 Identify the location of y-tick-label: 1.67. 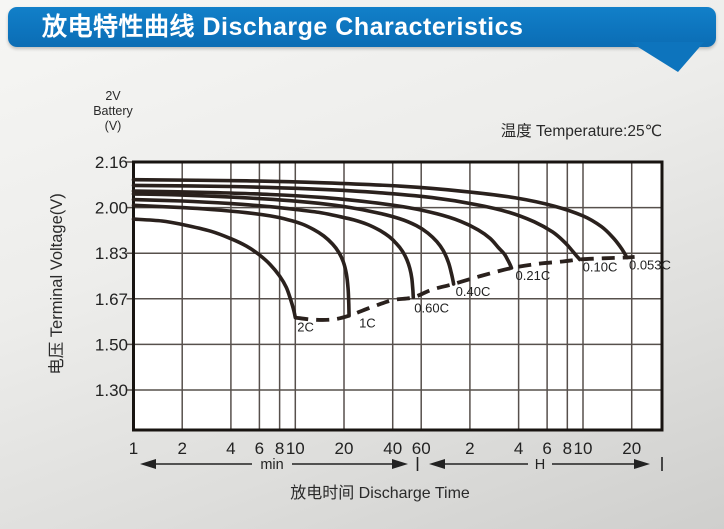
(111, 299).